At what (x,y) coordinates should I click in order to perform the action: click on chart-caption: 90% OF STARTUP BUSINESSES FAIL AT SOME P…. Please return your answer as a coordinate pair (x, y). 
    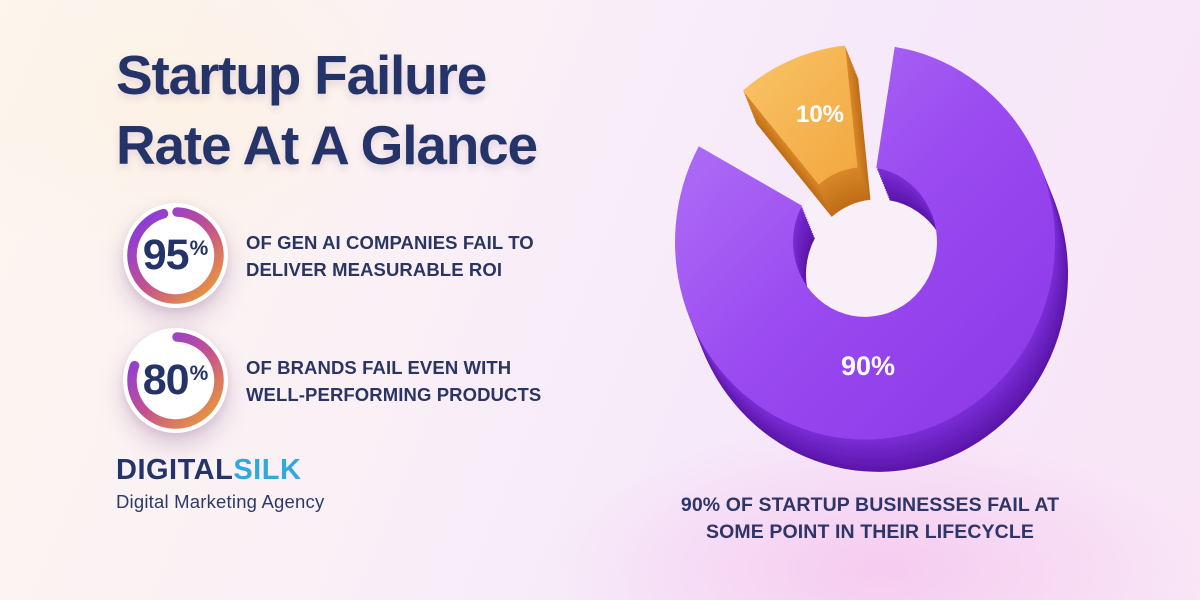
    Looking at the image, I should click on (870, 519).